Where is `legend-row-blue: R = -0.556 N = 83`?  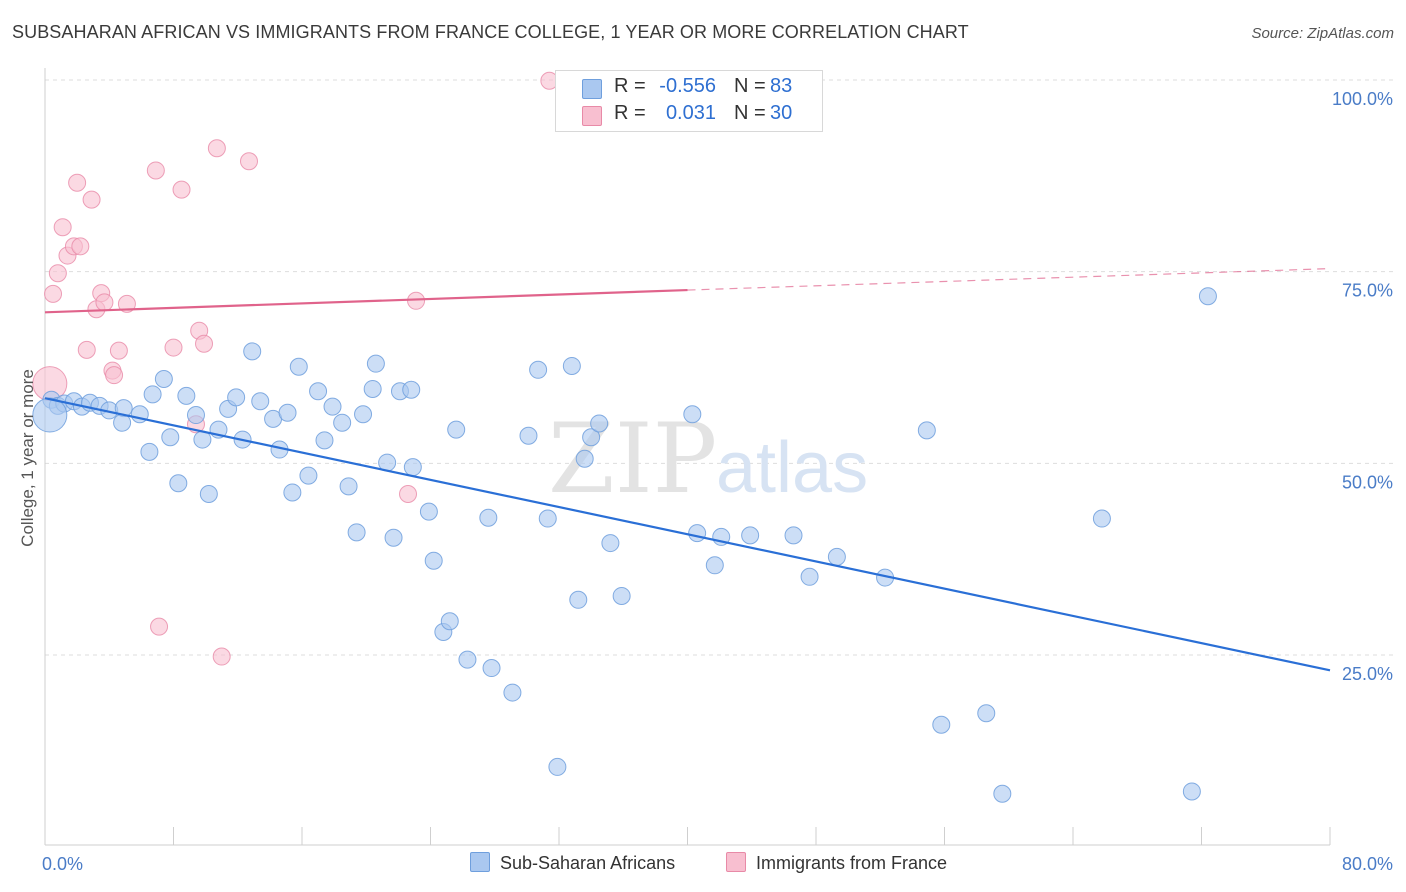 legend-row-blue: R = -0.556 N = 83 is located at coordinates (689, 88).